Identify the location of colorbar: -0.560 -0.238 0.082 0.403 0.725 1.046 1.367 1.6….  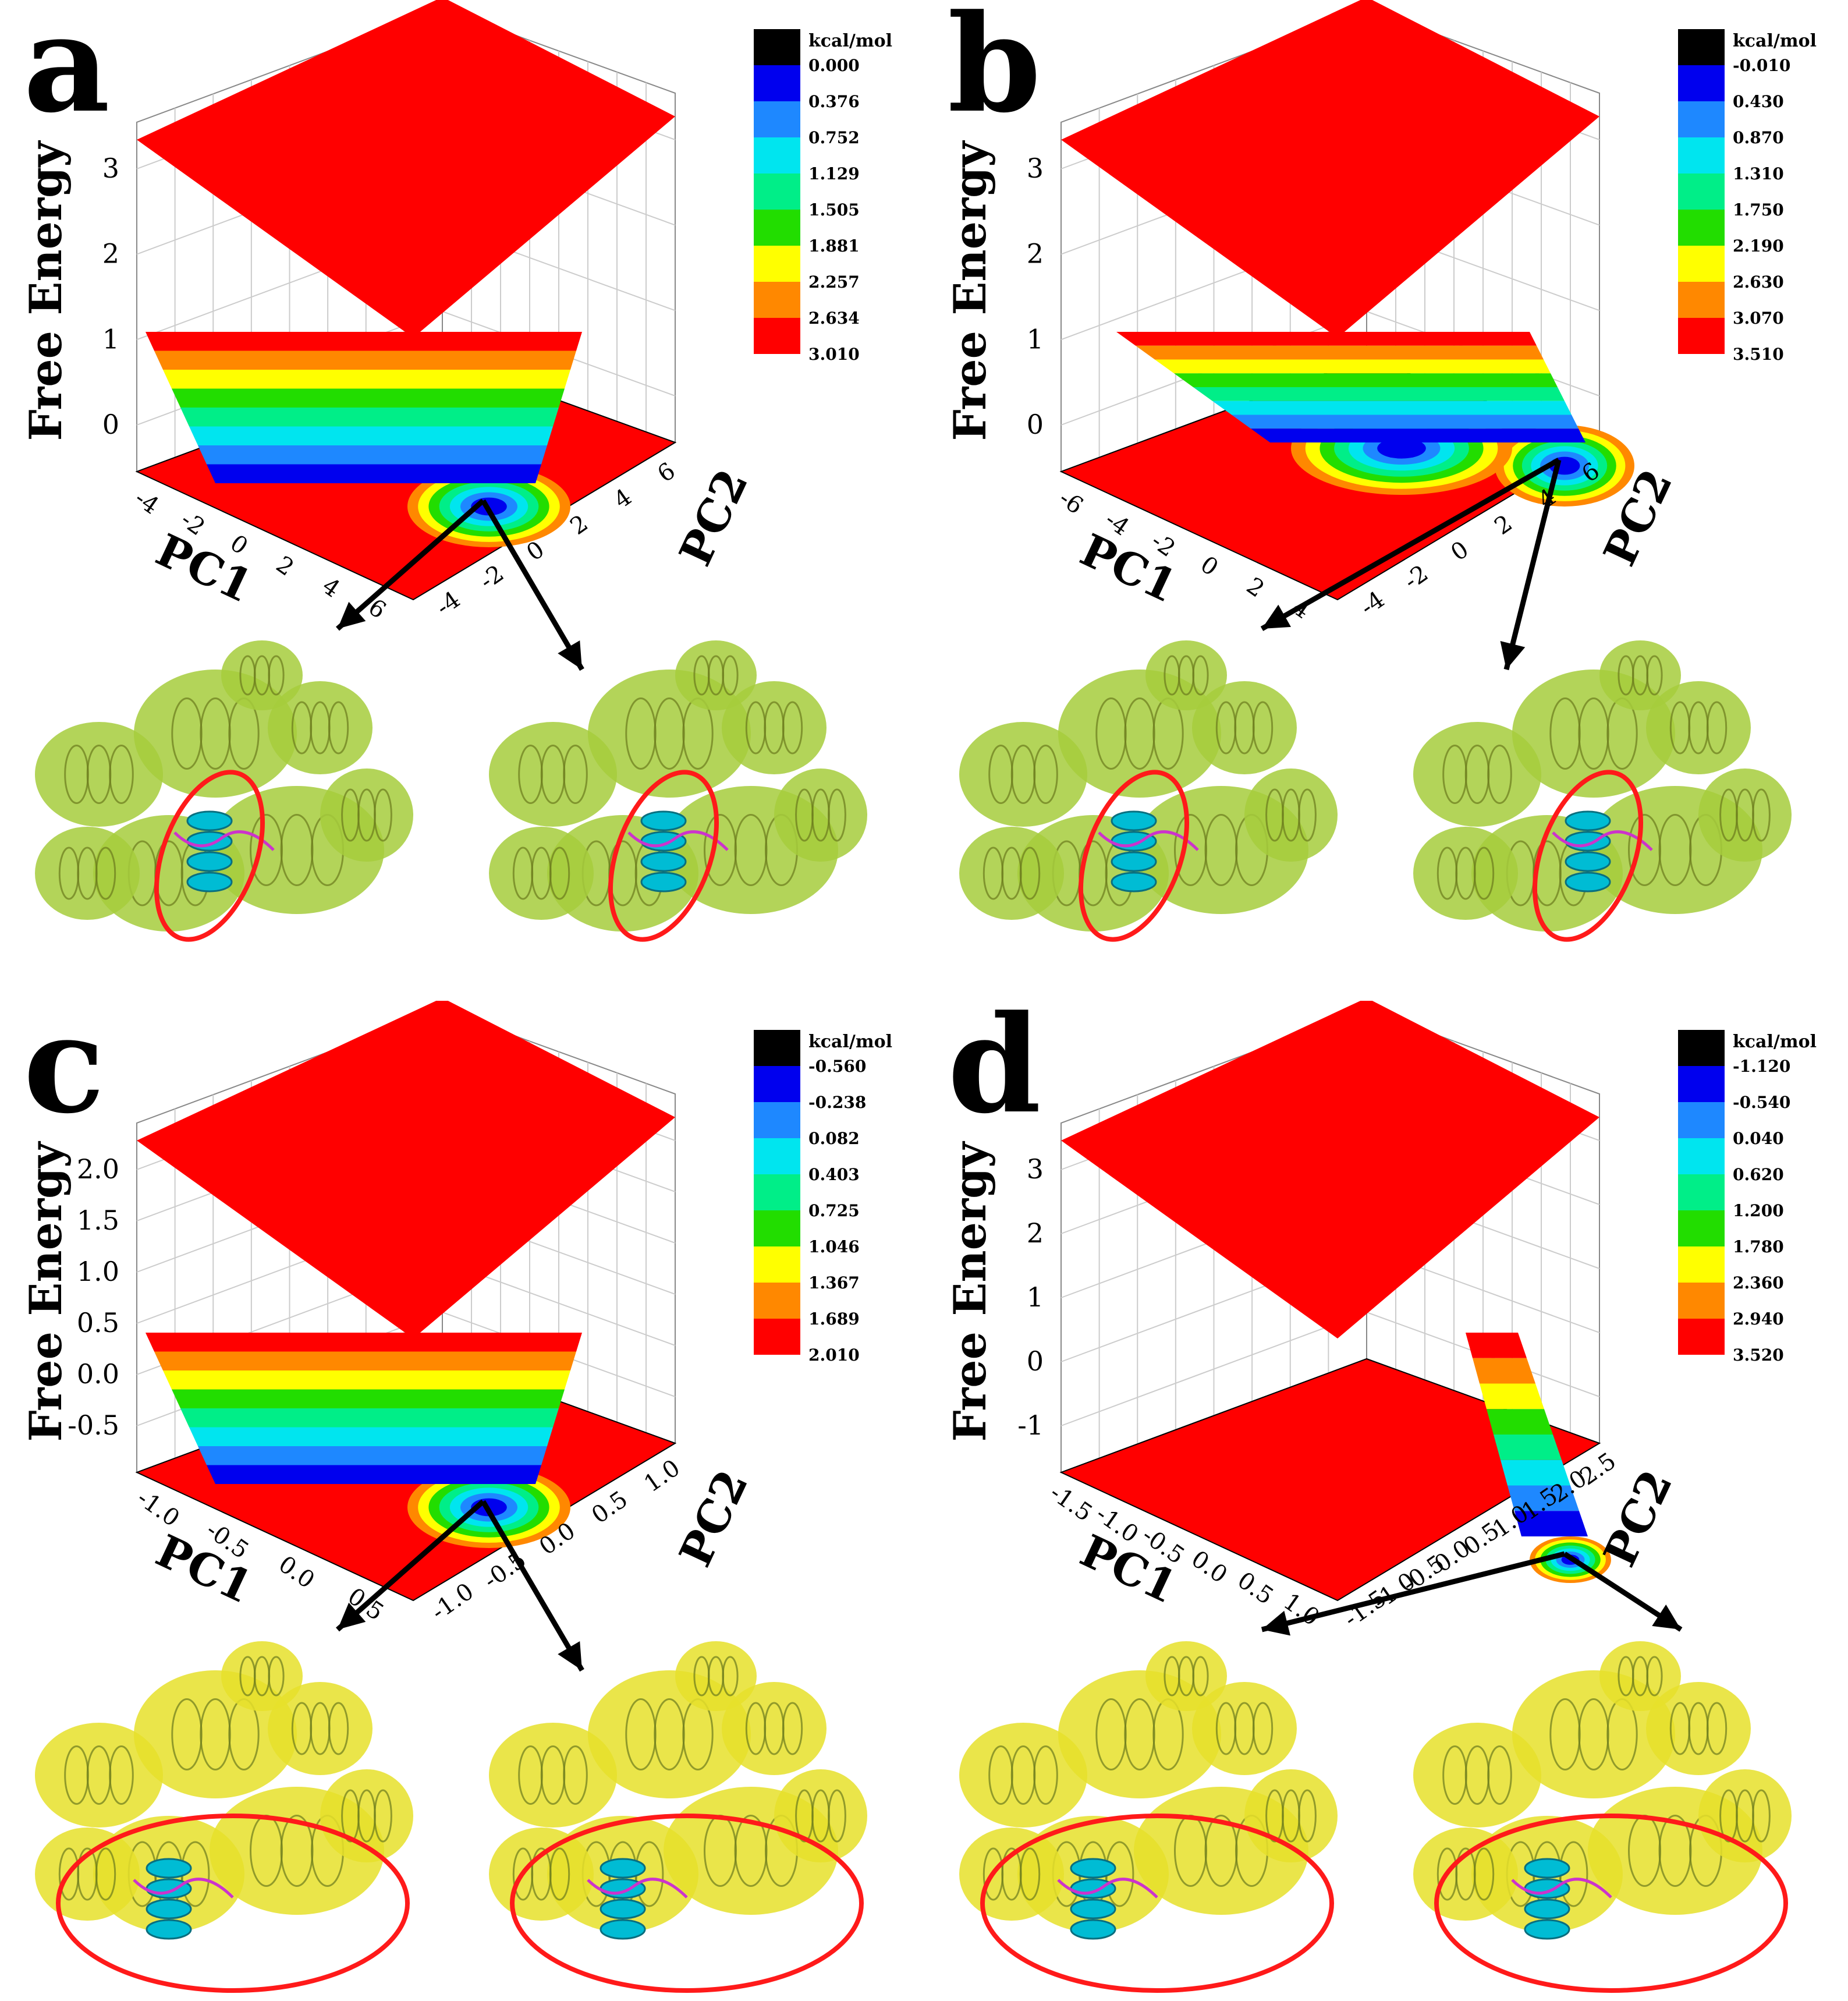
(823, 1198).